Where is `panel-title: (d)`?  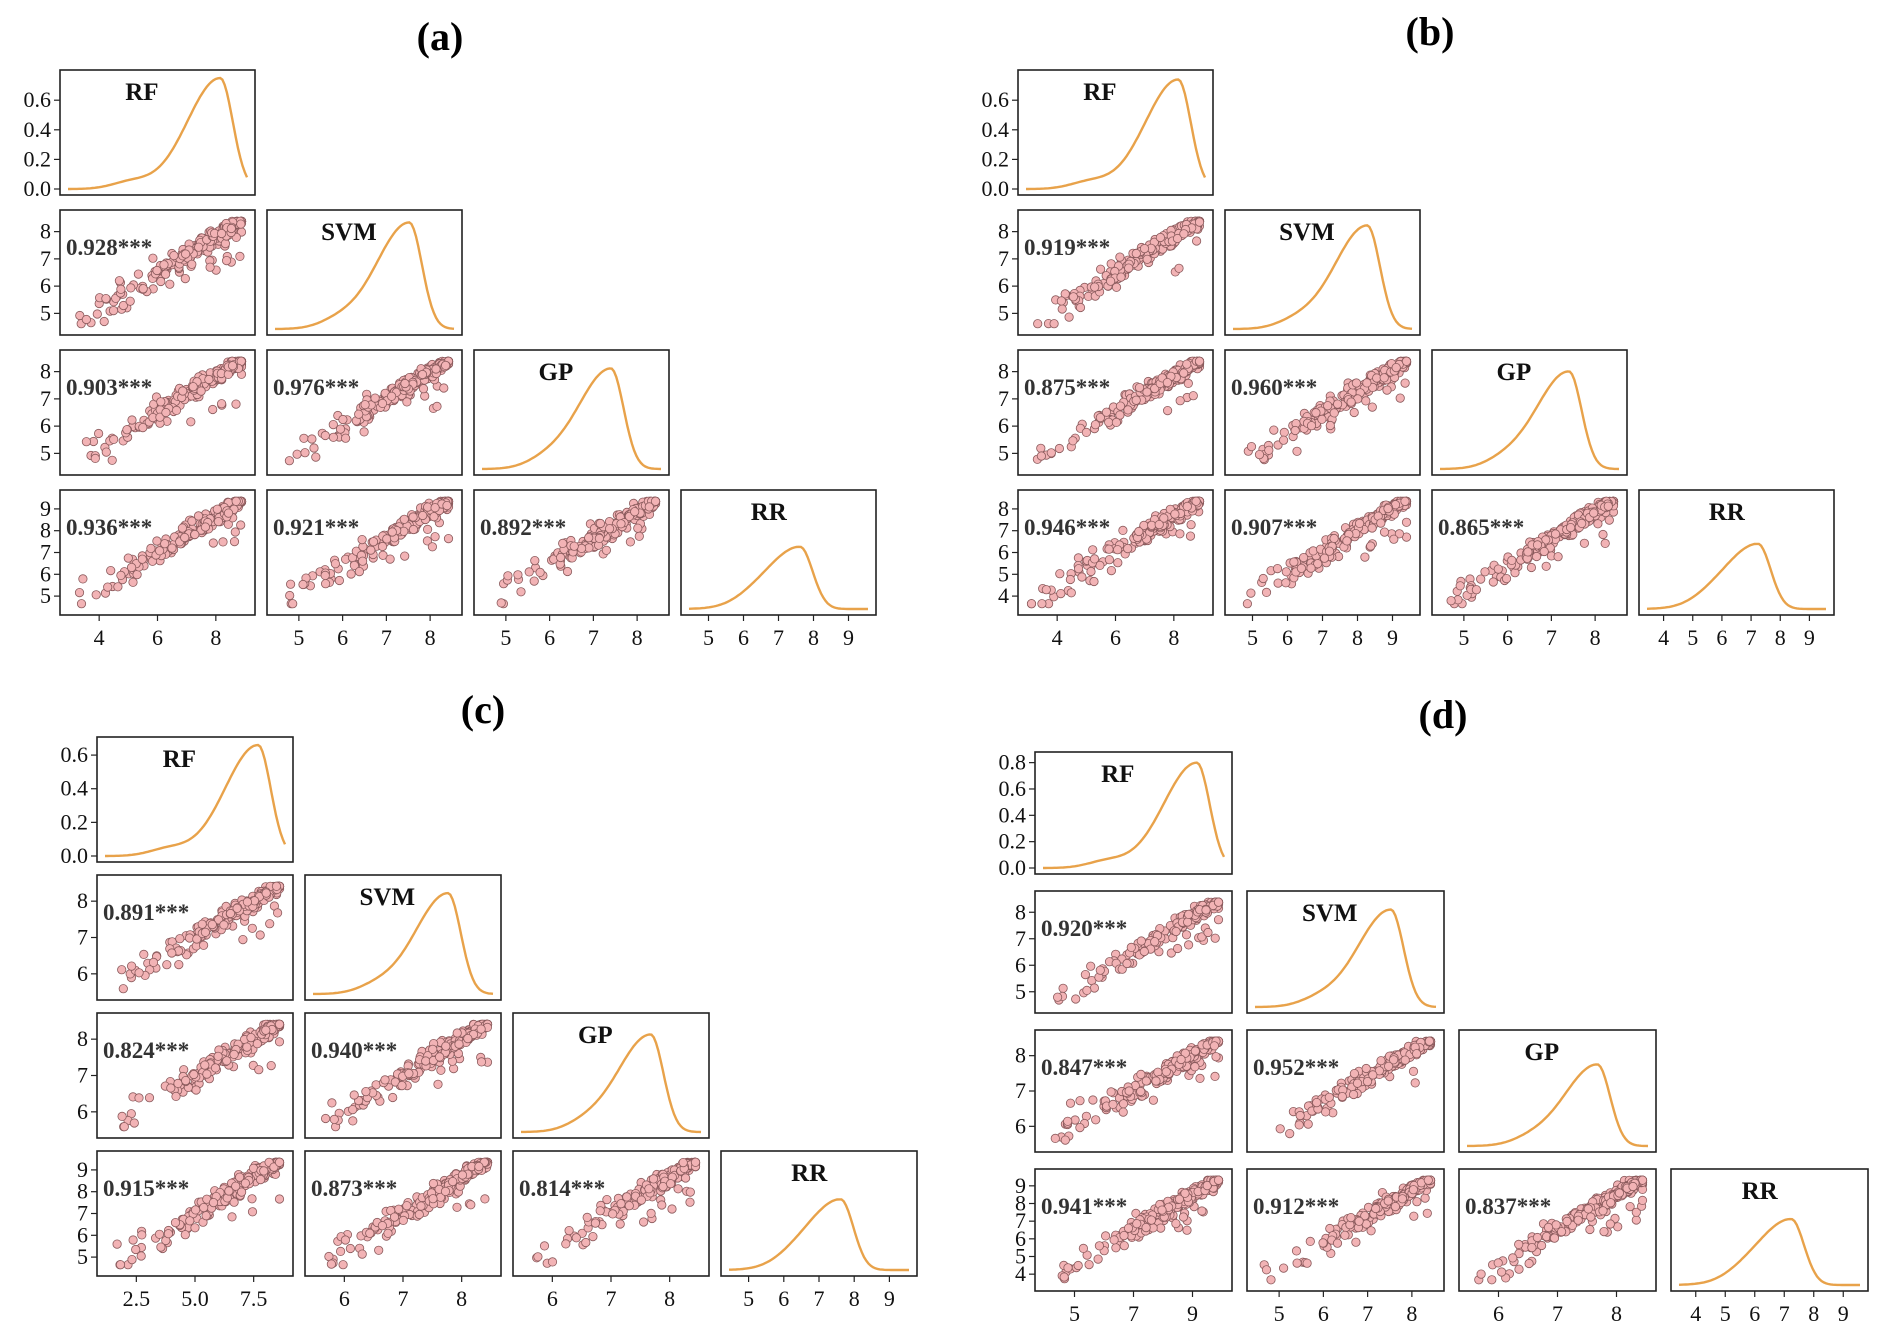
panel-title: (d) is located at coordinates (1443, 714).